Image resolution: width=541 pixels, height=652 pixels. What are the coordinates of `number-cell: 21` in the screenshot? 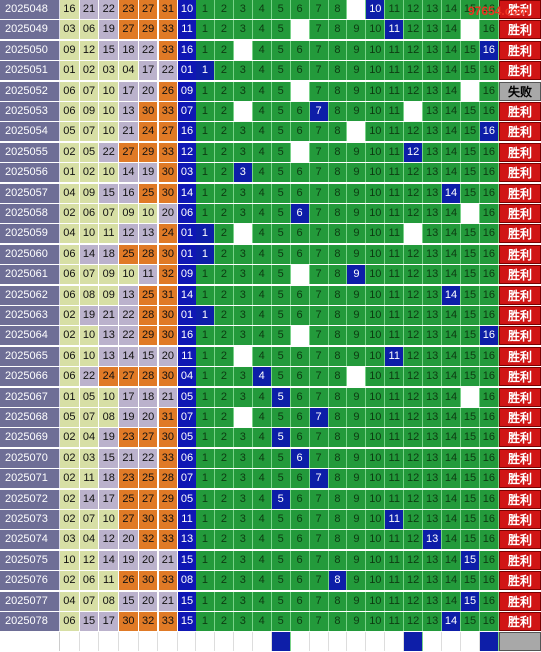 It's located at (168, 397).